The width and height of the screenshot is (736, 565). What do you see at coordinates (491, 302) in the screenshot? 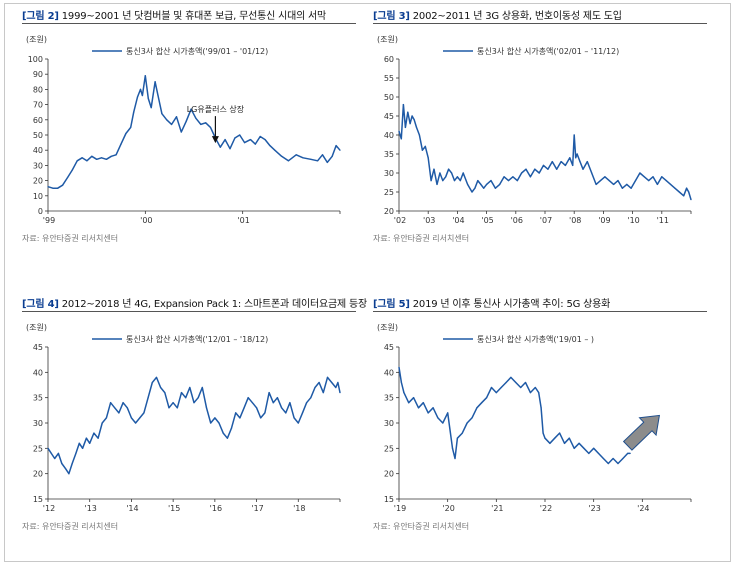
I see `chart-title: [그림 5] 2019 년 이후 통신사 시가총액 추이: 5G 상용화` at bounding box center [491, 302].